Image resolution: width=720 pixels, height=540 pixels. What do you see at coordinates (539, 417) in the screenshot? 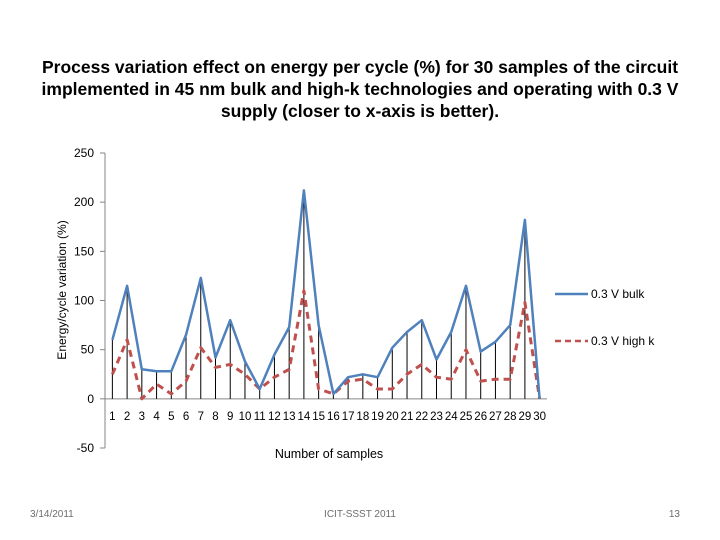
I see `x-tick-label: 30` at bounding box center [539, 417].